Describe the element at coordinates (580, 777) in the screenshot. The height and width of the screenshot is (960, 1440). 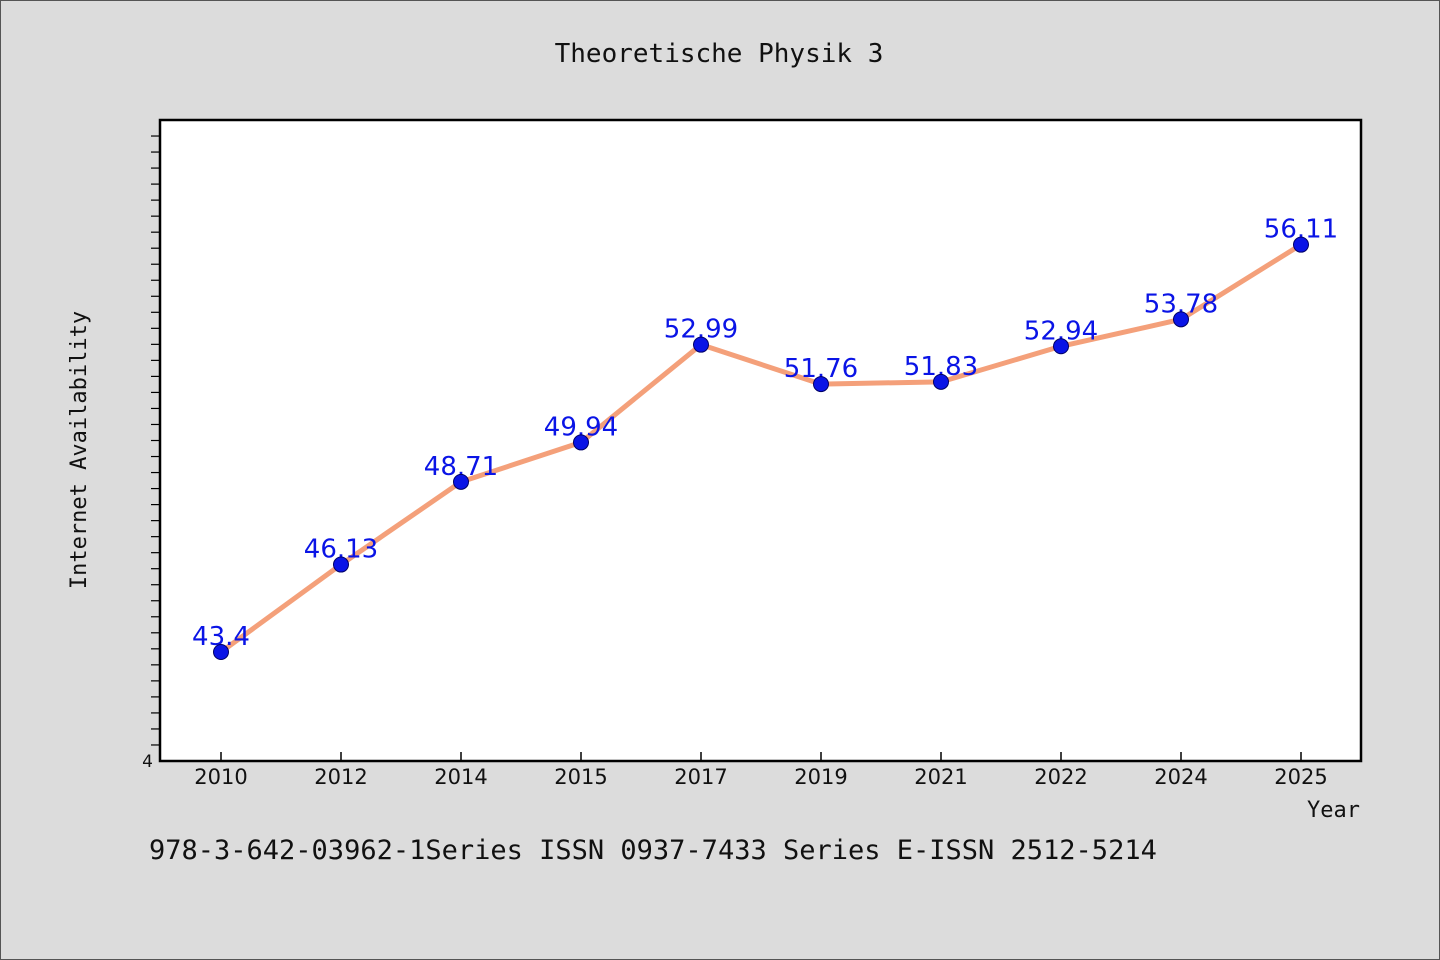
I see `x-tick-label: 2015` at that location.